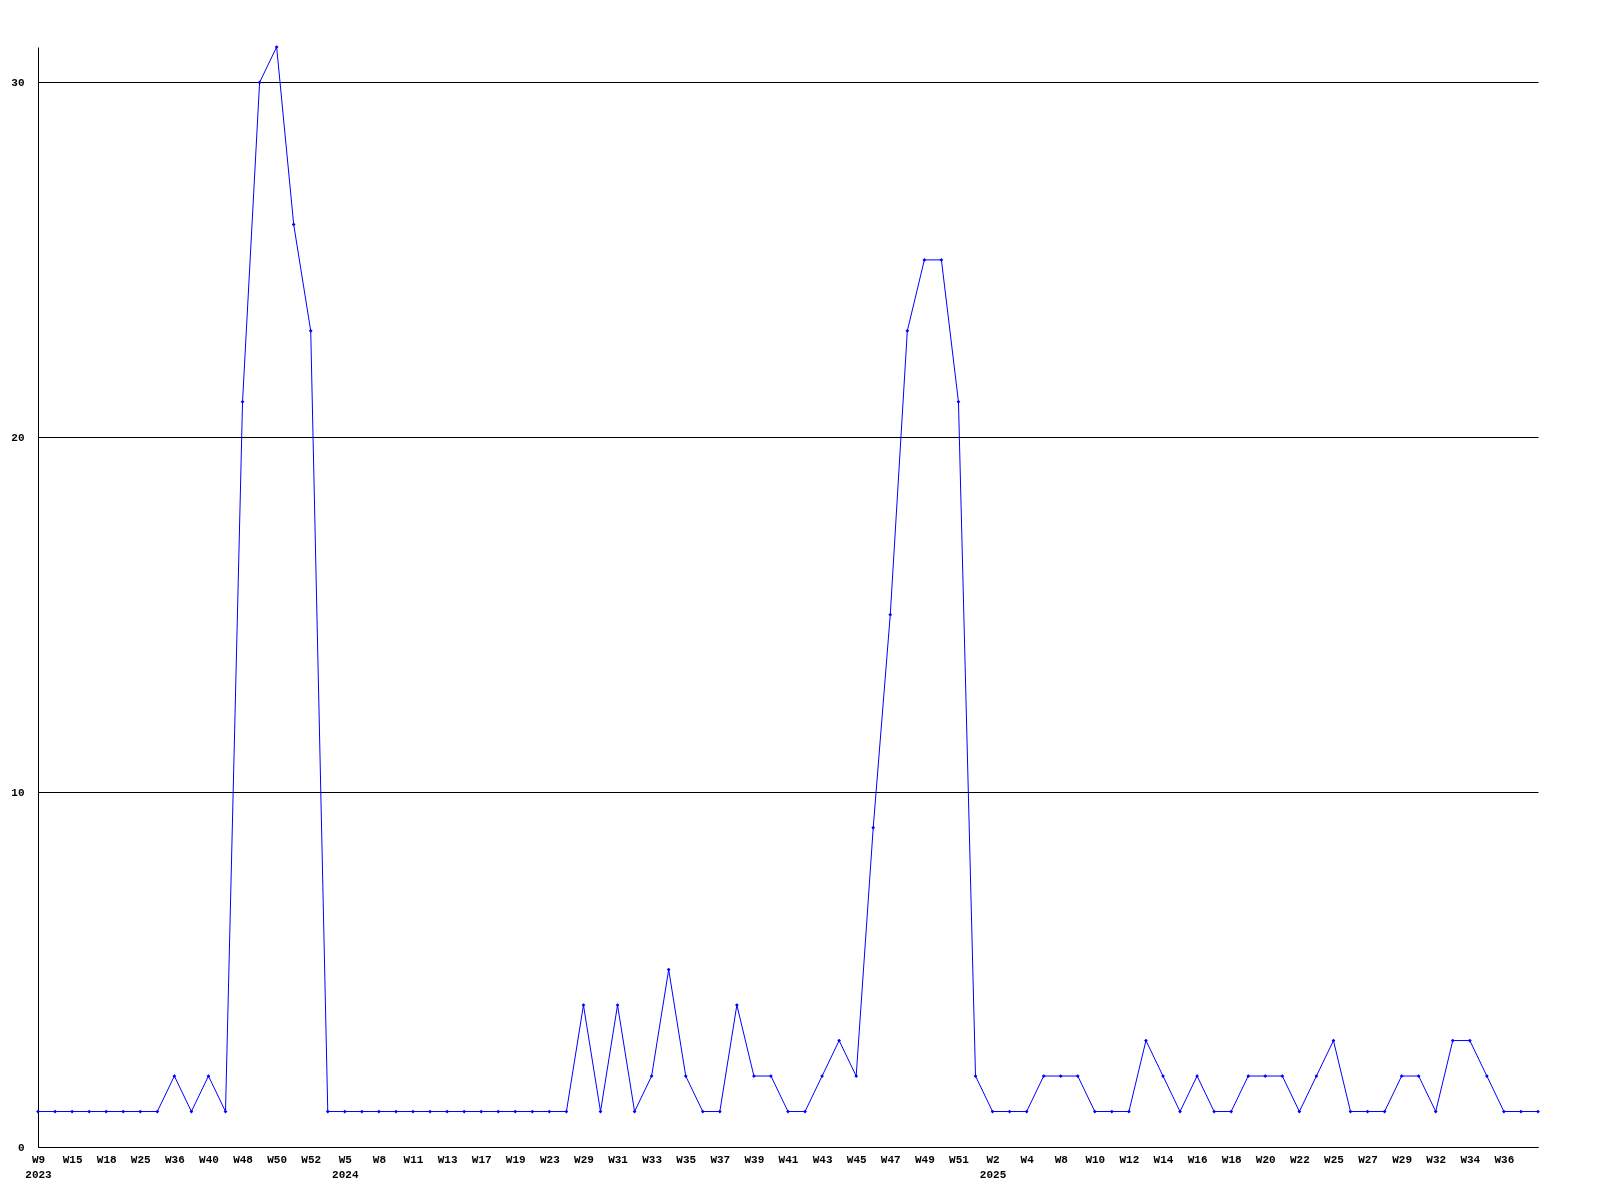  Describe the element at coordinates (856, 1159) in the screenshot. I see `x-tick-label: W45` at that location.